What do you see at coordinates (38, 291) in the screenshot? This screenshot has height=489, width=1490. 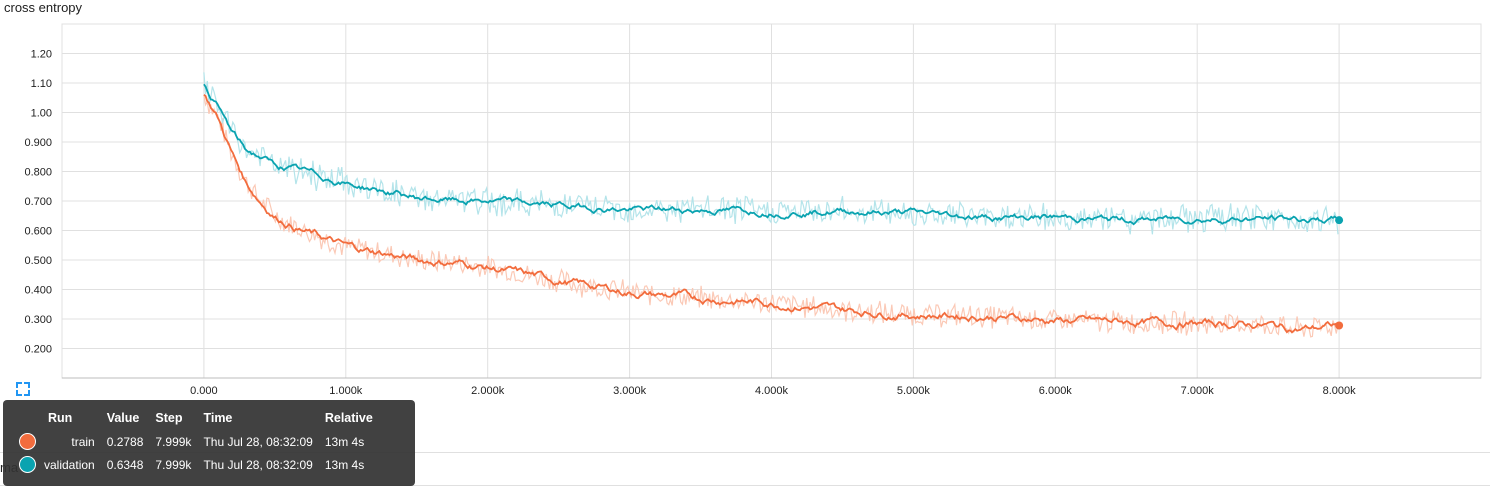 I see `y-tick-label: 0.400` at bounding box center [38, 291].